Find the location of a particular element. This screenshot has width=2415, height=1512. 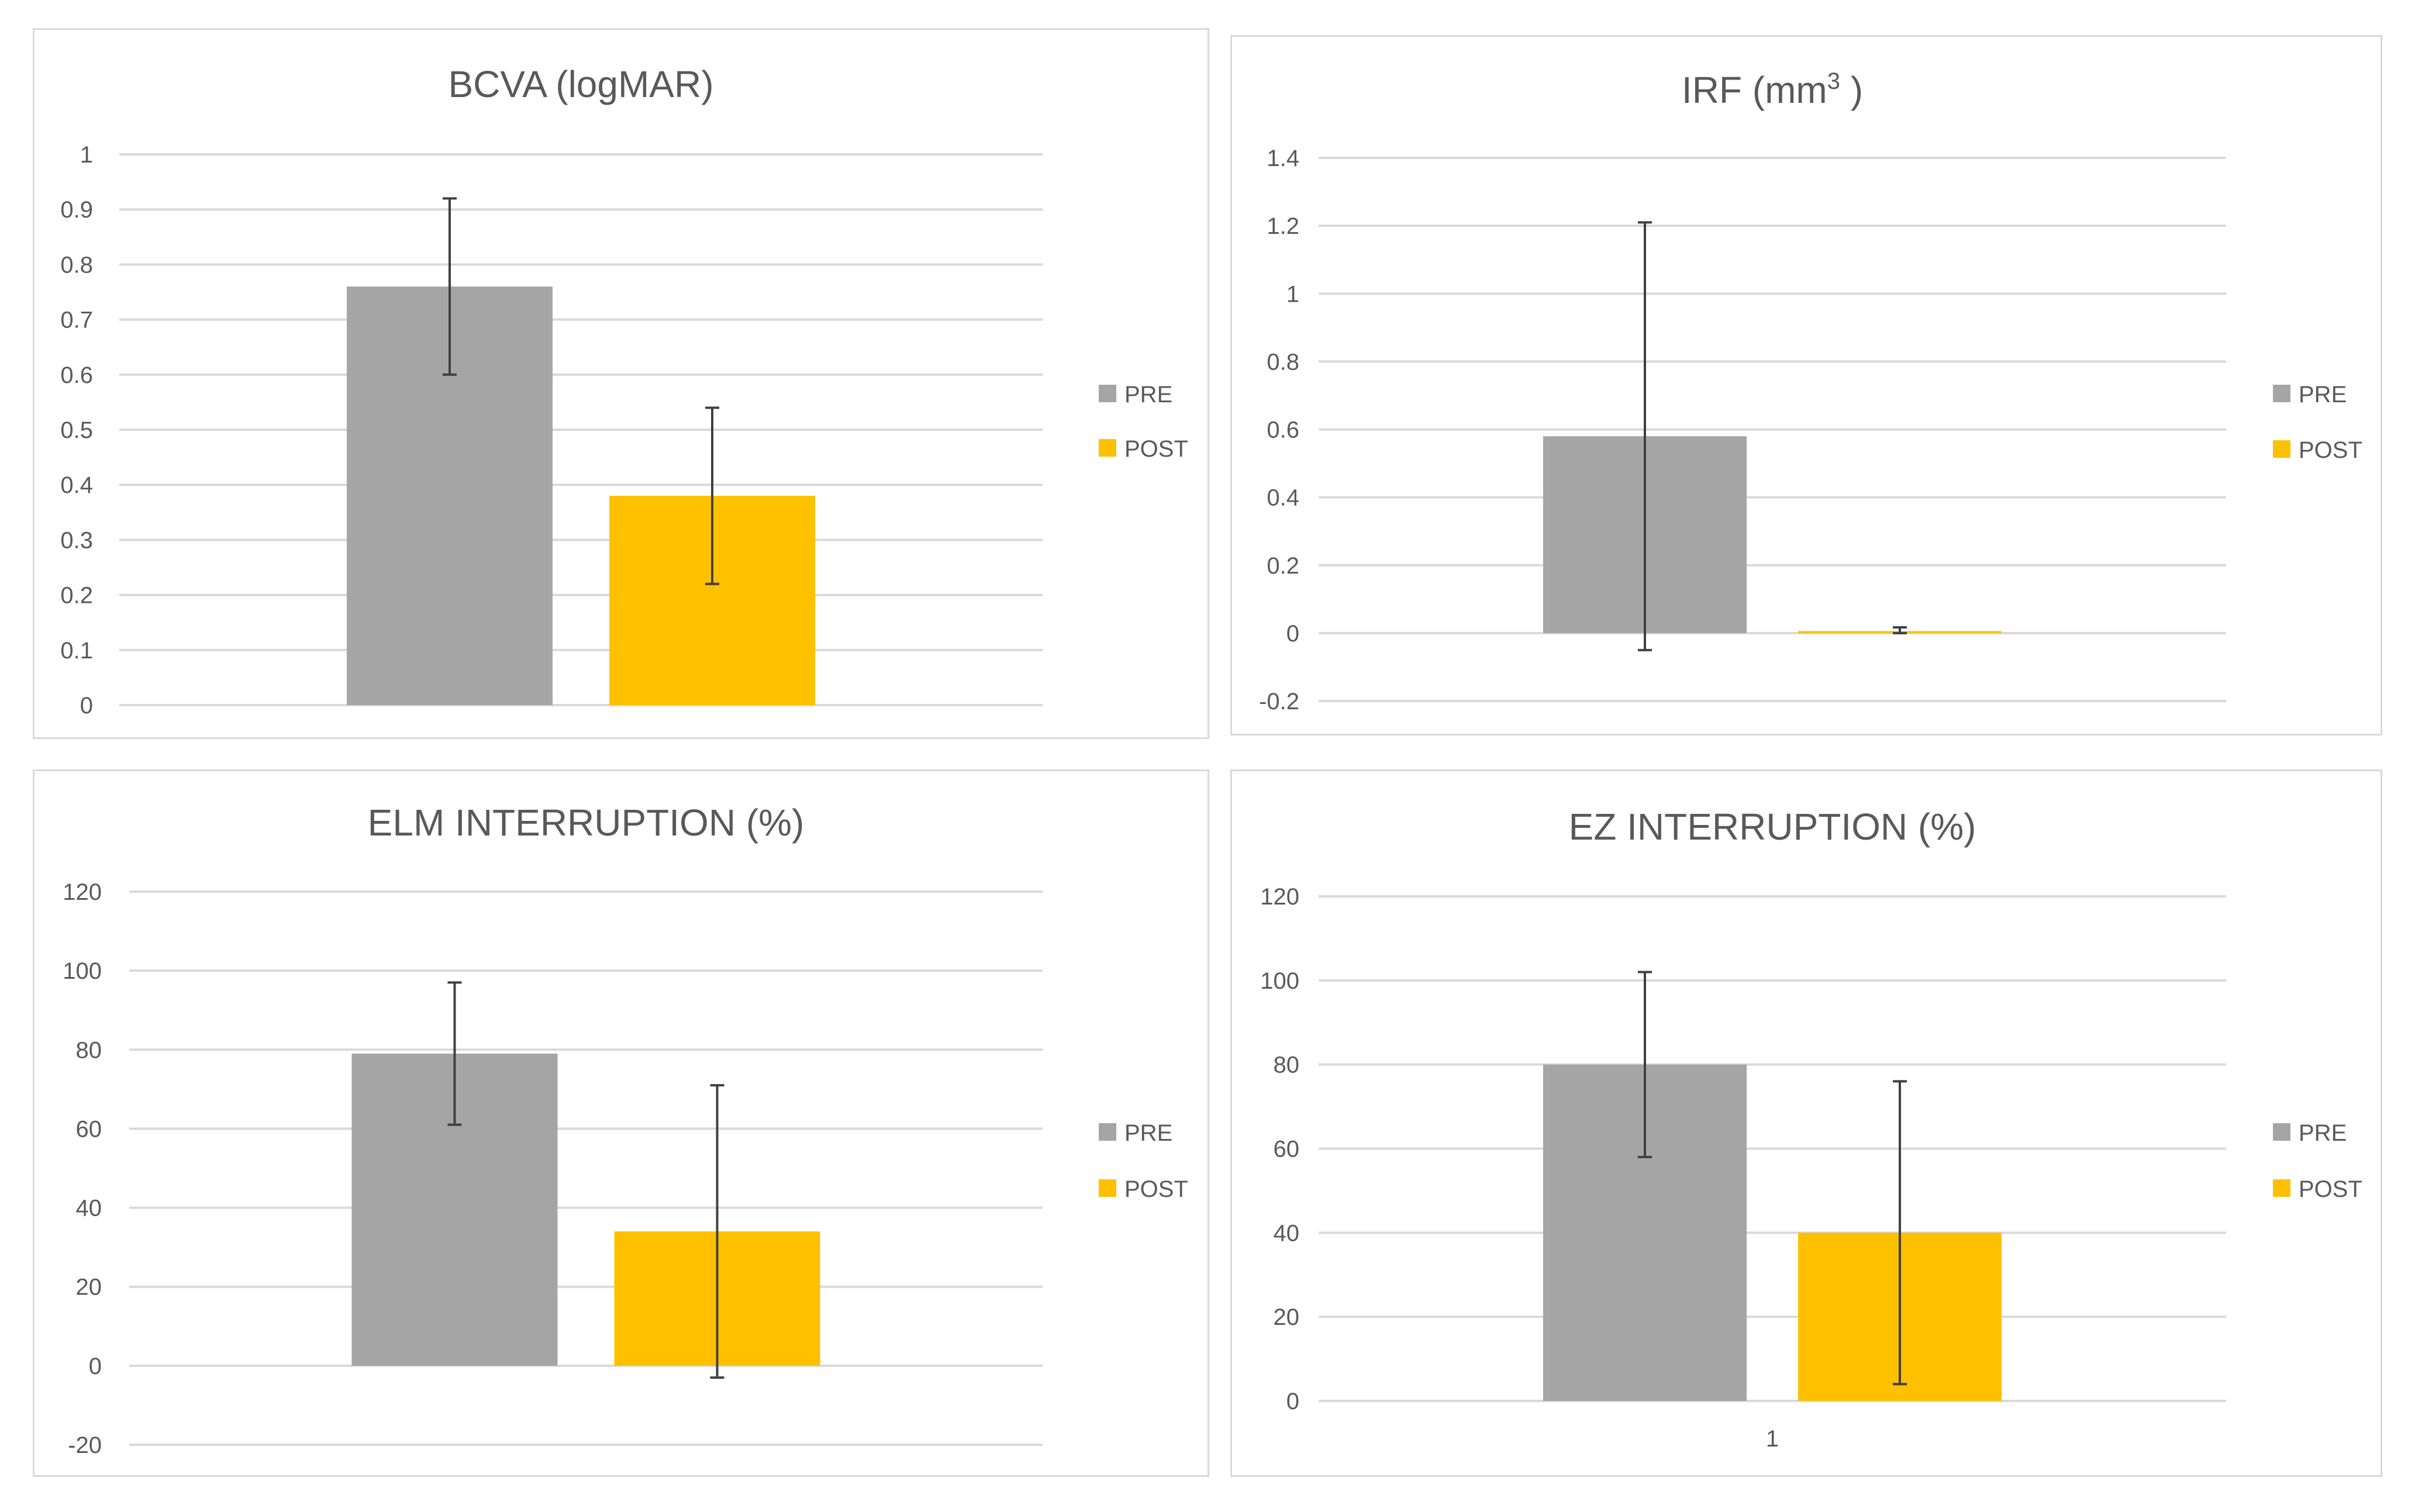

y-tick-label: -0.2 is located at coordinates (1279, 701).